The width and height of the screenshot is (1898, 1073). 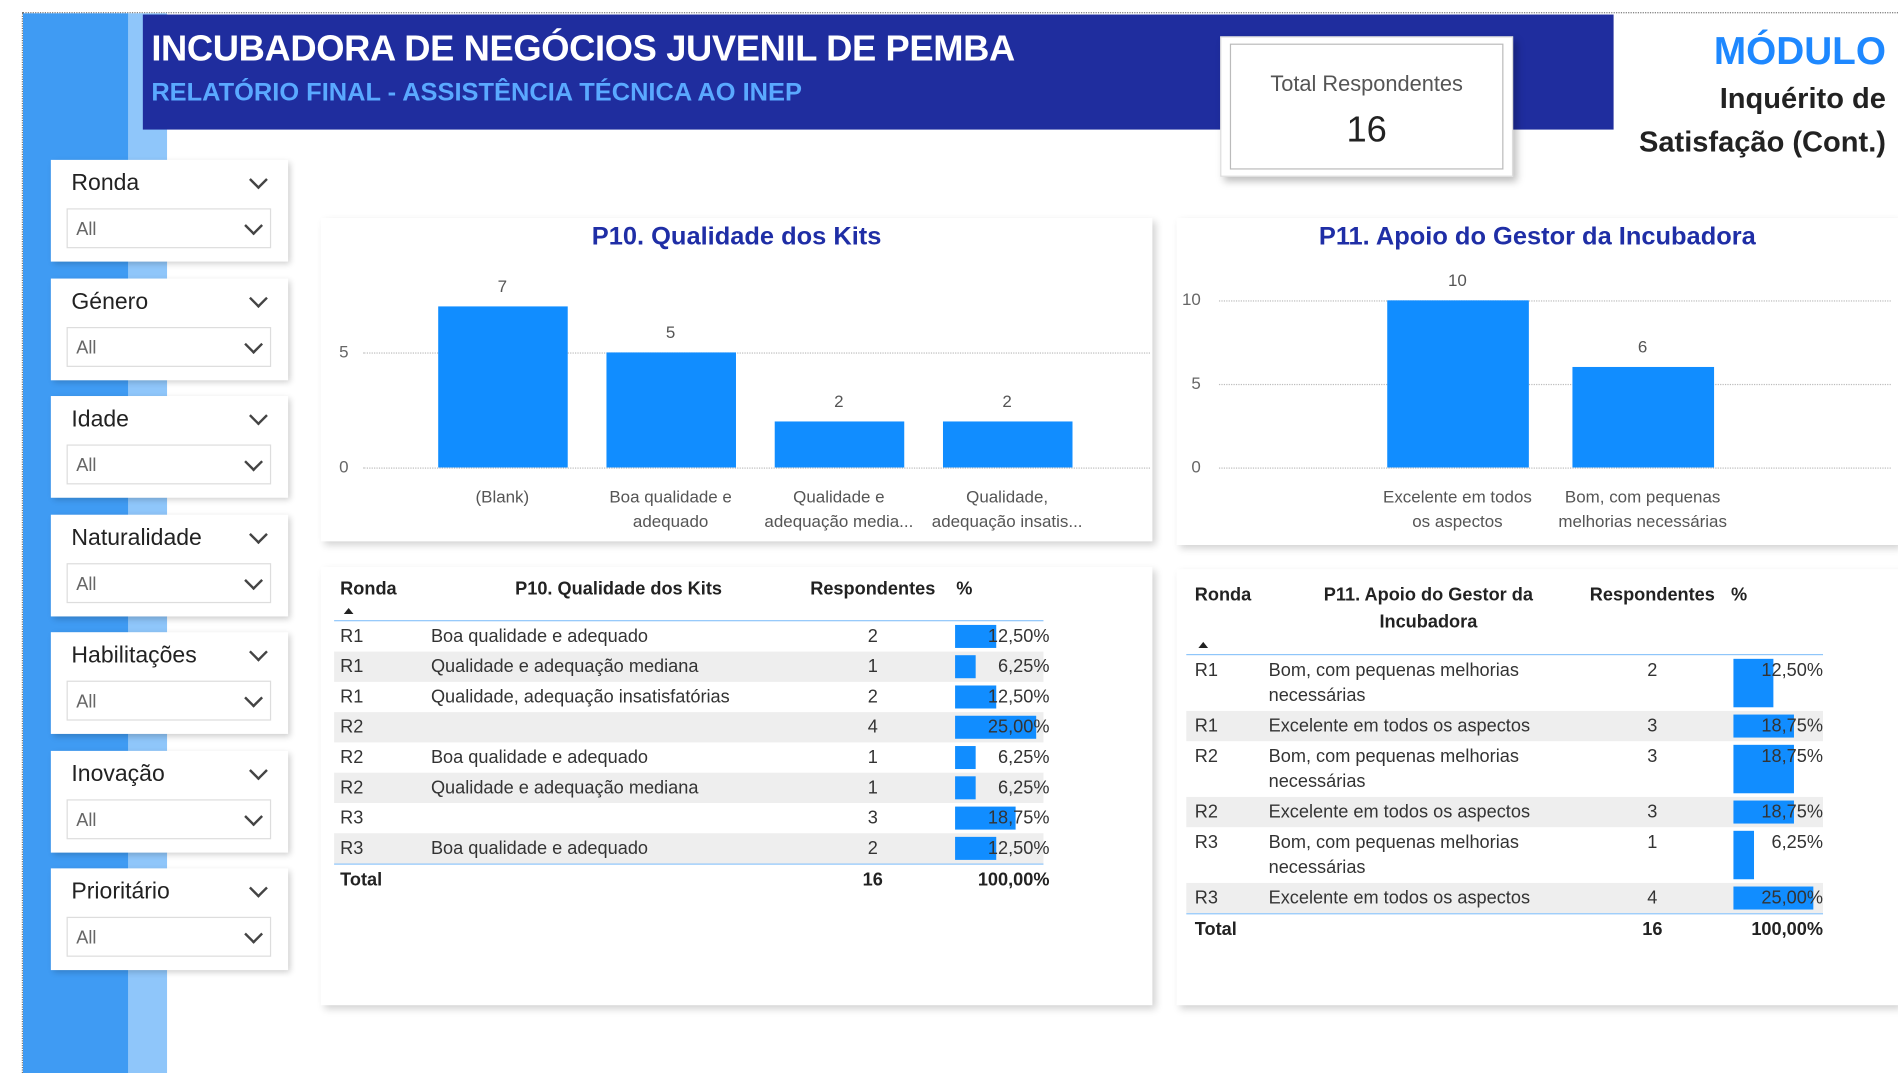 I want to click on slicer: Naturalidade All, so click(x=169, y=565).